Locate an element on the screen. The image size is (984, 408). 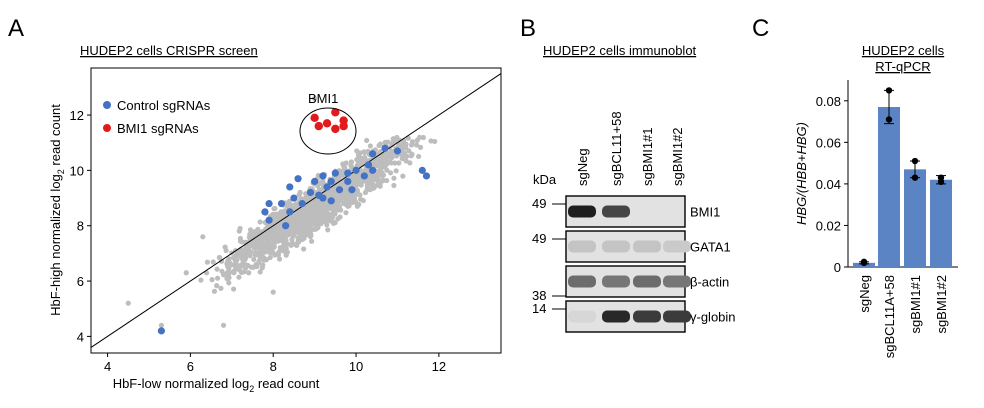
xlabel-main: HbF-low normalized log is located at coordinates (181, 383).